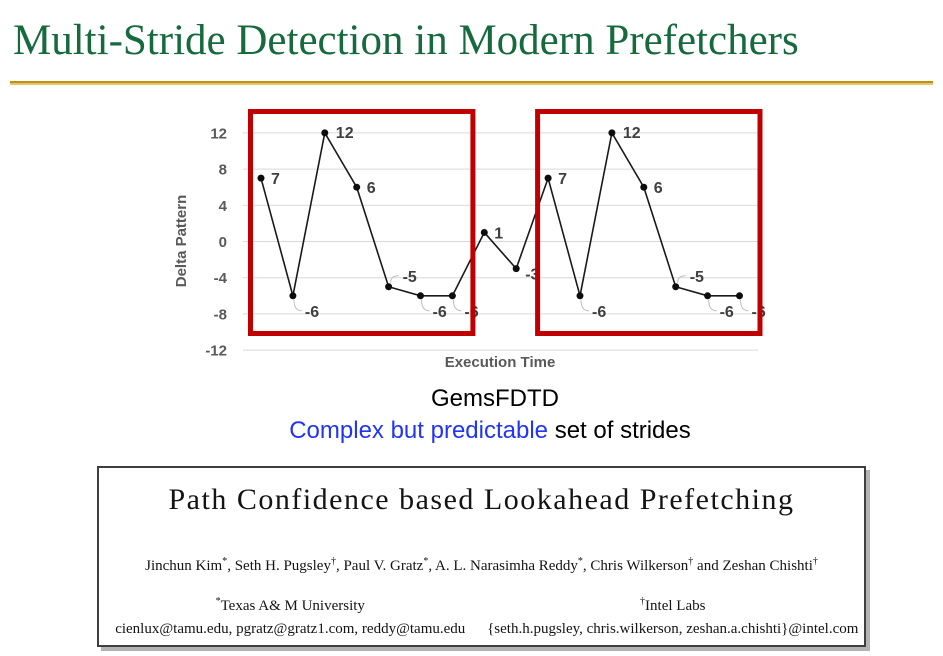  Describe the element at coordinates (223, 206) in the screenshot. I see `y-tick-label: 4` at that location.